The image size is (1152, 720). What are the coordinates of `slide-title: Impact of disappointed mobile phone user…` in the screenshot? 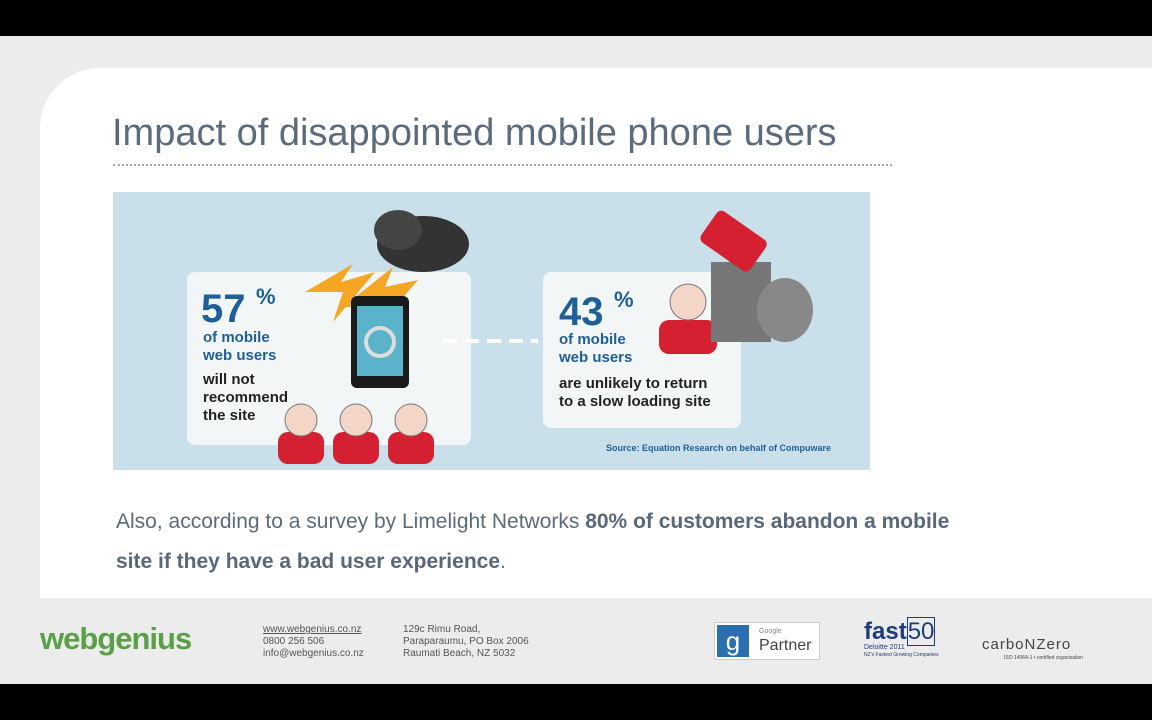 It's located at (474, 133).